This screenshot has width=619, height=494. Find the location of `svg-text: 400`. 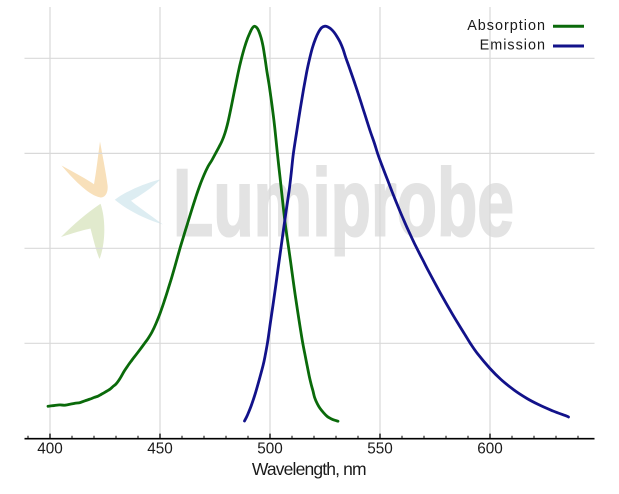

svg-text: 400 is located at coordinates (50, 449).